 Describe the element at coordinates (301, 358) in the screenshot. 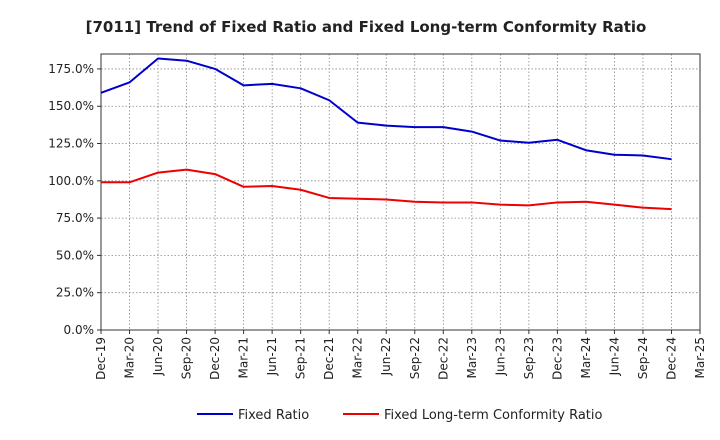

I see `x-tick-label: Sep-21` at that location.